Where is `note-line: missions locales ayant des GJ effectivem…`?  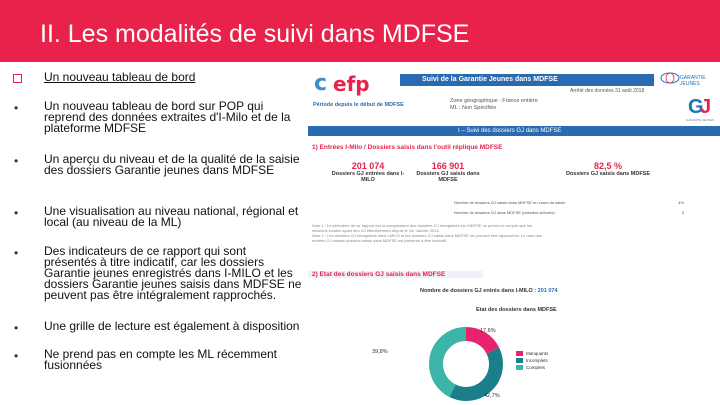 note-line: missions locales ayant des GJ effectivem… is located at coordinates (376, 230).